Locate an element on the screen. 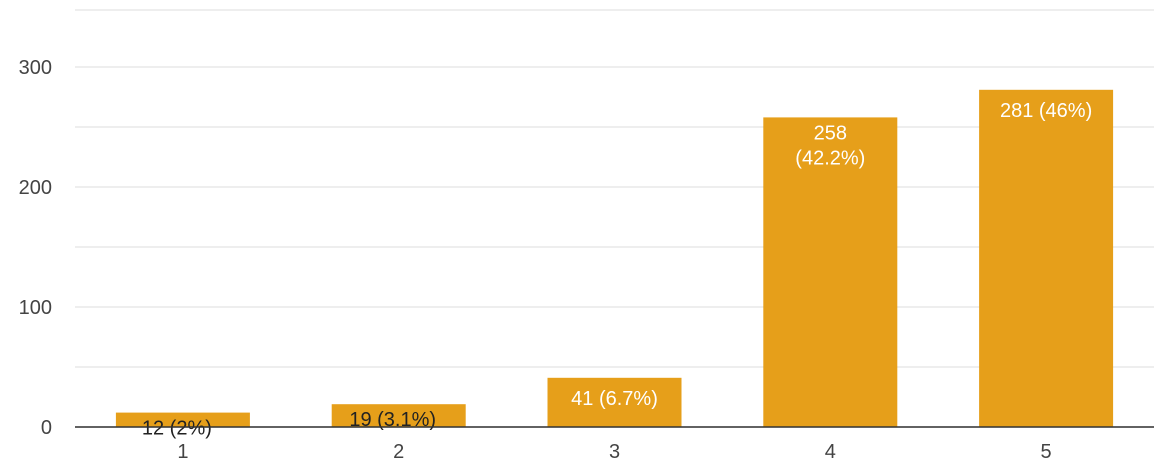 The height and width of the screenshot is (464, 1154). y-tick-label: 100 is located at coordinates (35, 308).